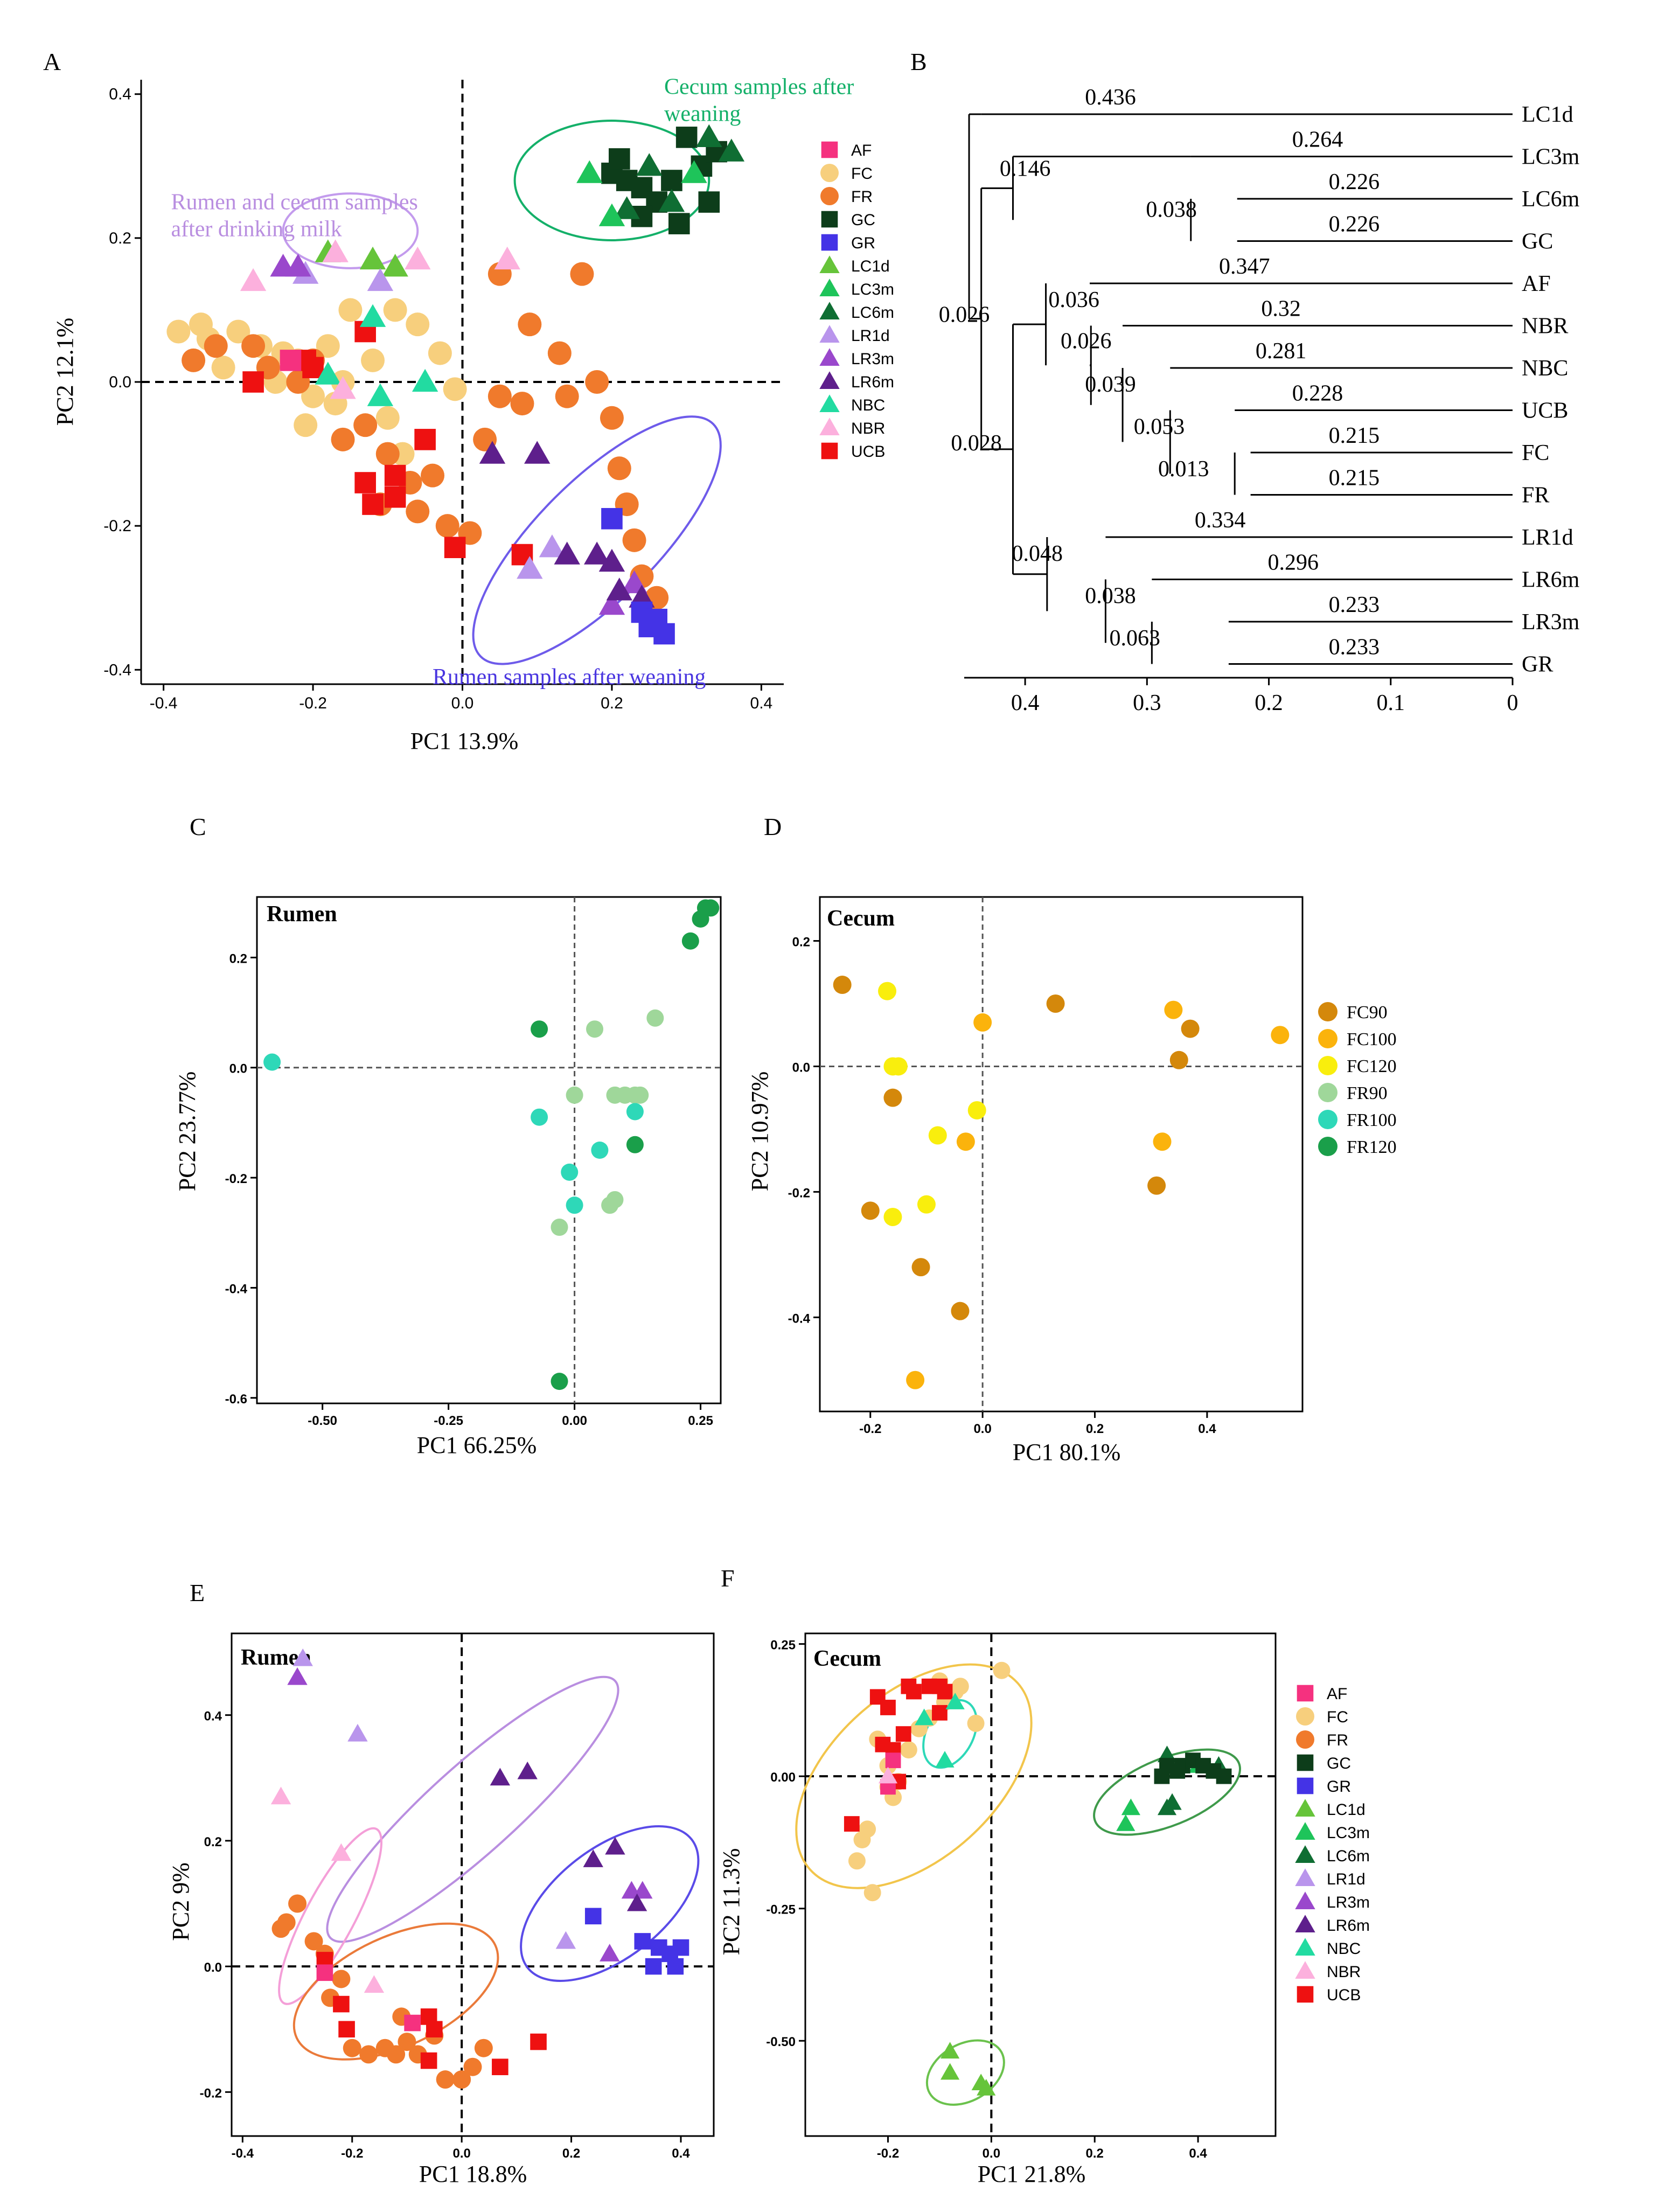  Describe the element at coordinates (888, 1775) in the screenshot. I see `panel-f-triangle-nbr` at that location.